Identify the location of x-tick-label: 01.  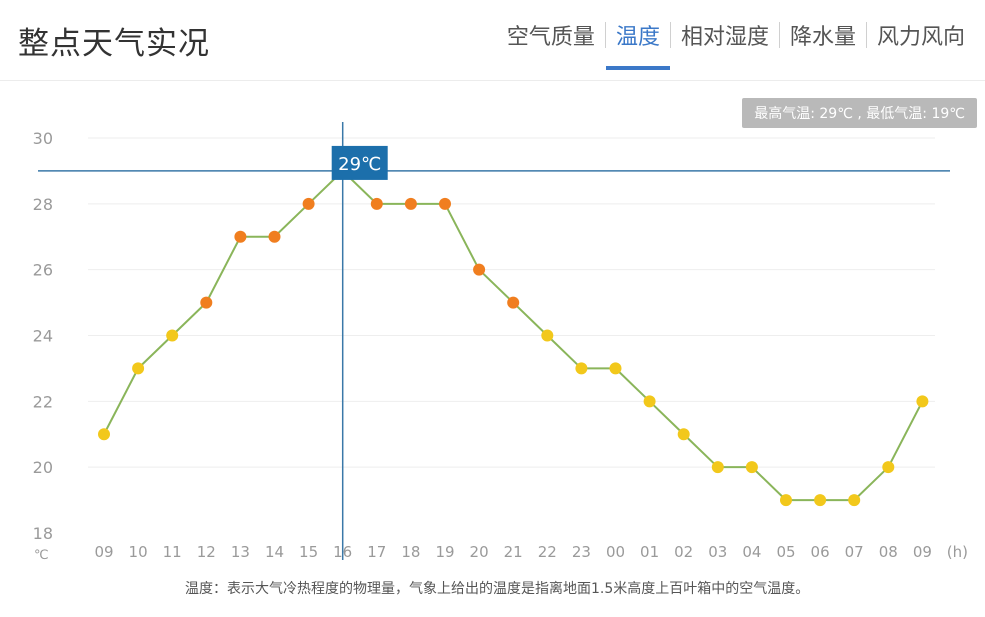
(649, 552).